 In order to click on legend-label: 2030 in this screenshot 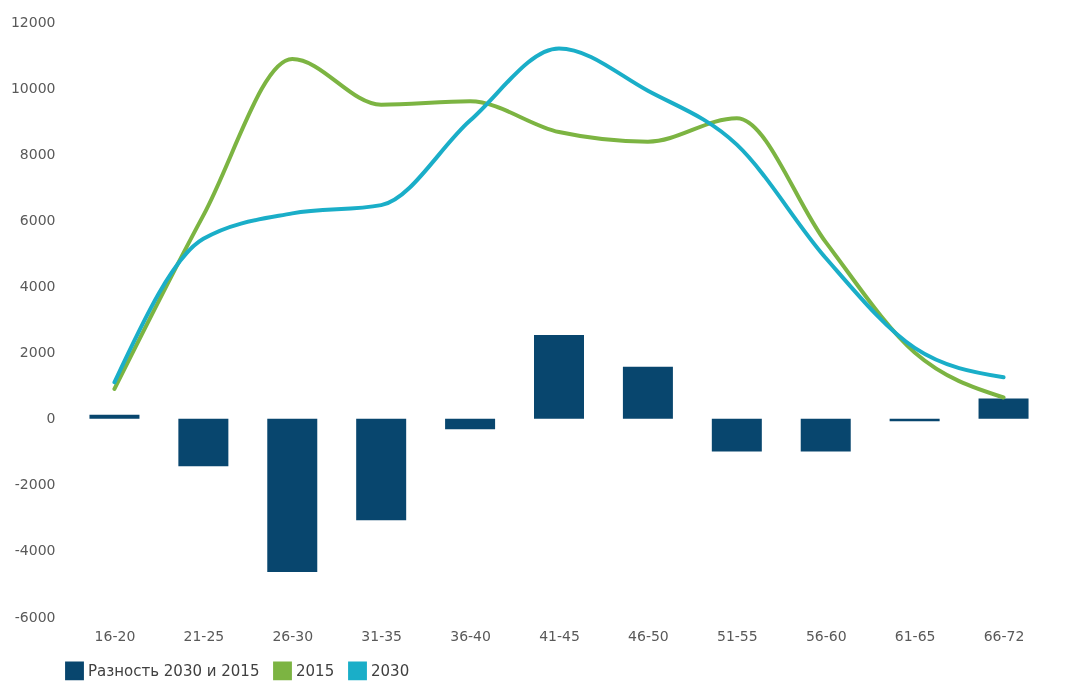, I will do `click(390, 670)`.